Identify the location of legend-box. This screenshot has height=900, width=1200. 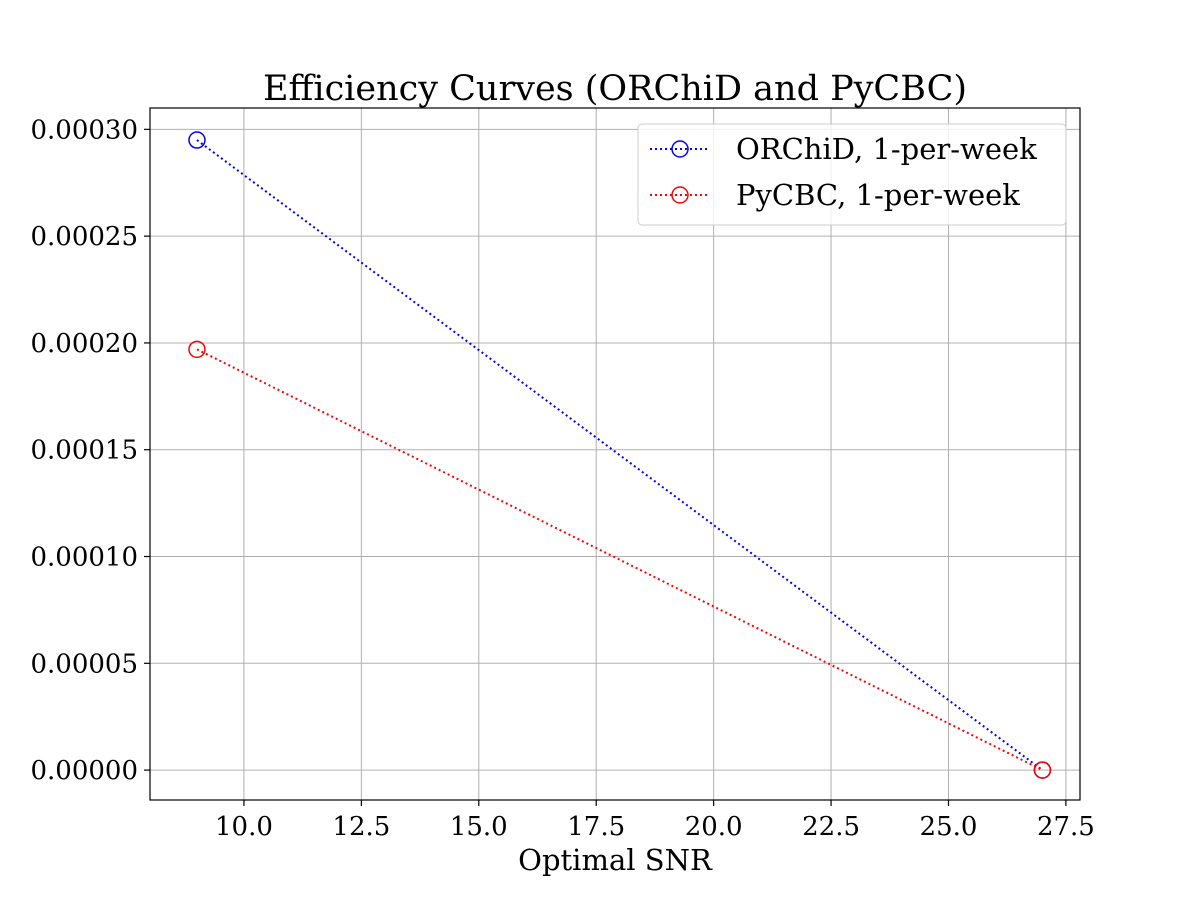
(852, 174).